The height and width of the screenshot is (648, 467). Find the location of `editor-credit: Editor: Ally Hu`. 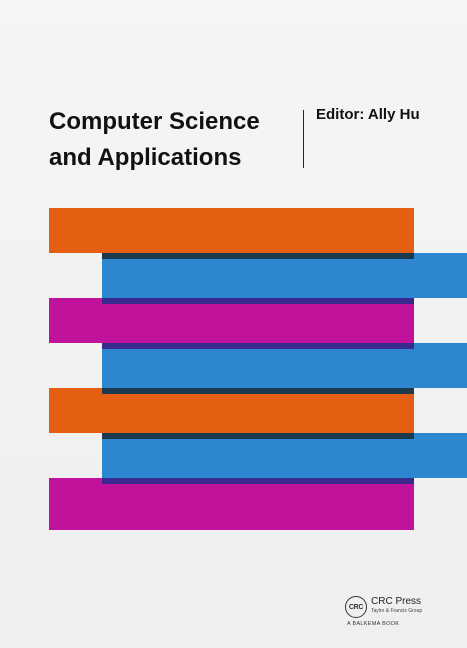

editor-credit: Editor: Ally Hu is located at coordinates (368, 114).